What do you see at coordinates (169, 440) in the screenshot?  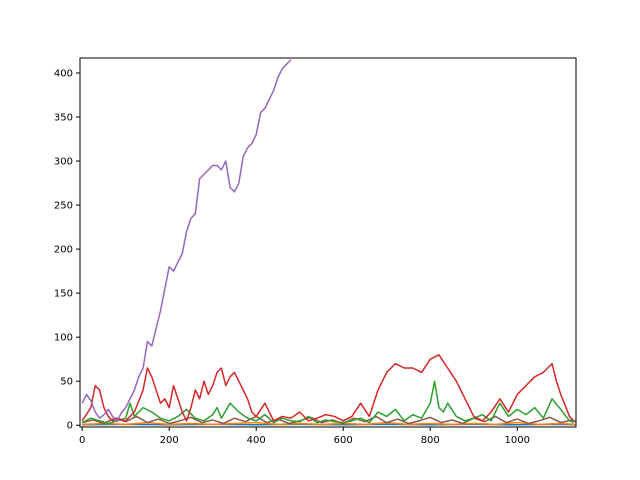 I see `x-tick-label: 200` at bounding box center [169, 440].